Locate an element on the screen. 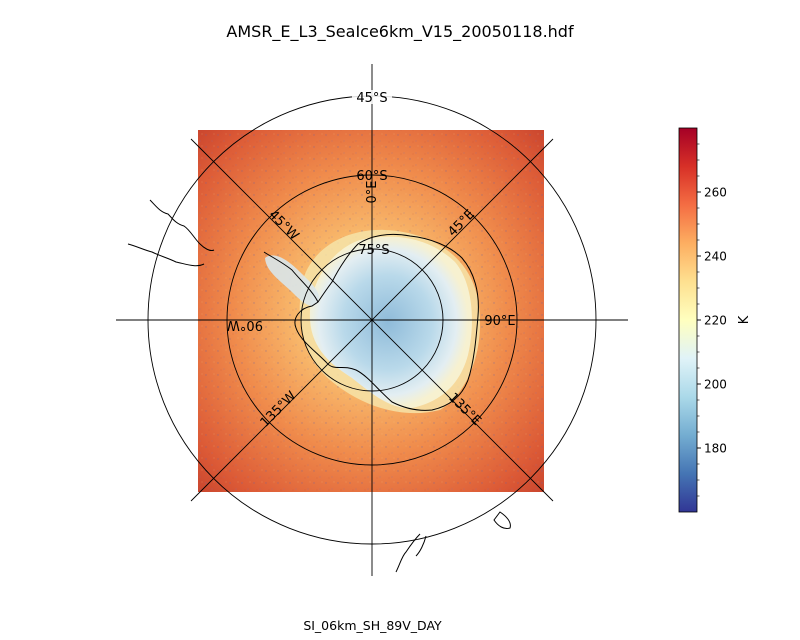  colorbar-tick-label: 220 is located at coordinates (715, 321).